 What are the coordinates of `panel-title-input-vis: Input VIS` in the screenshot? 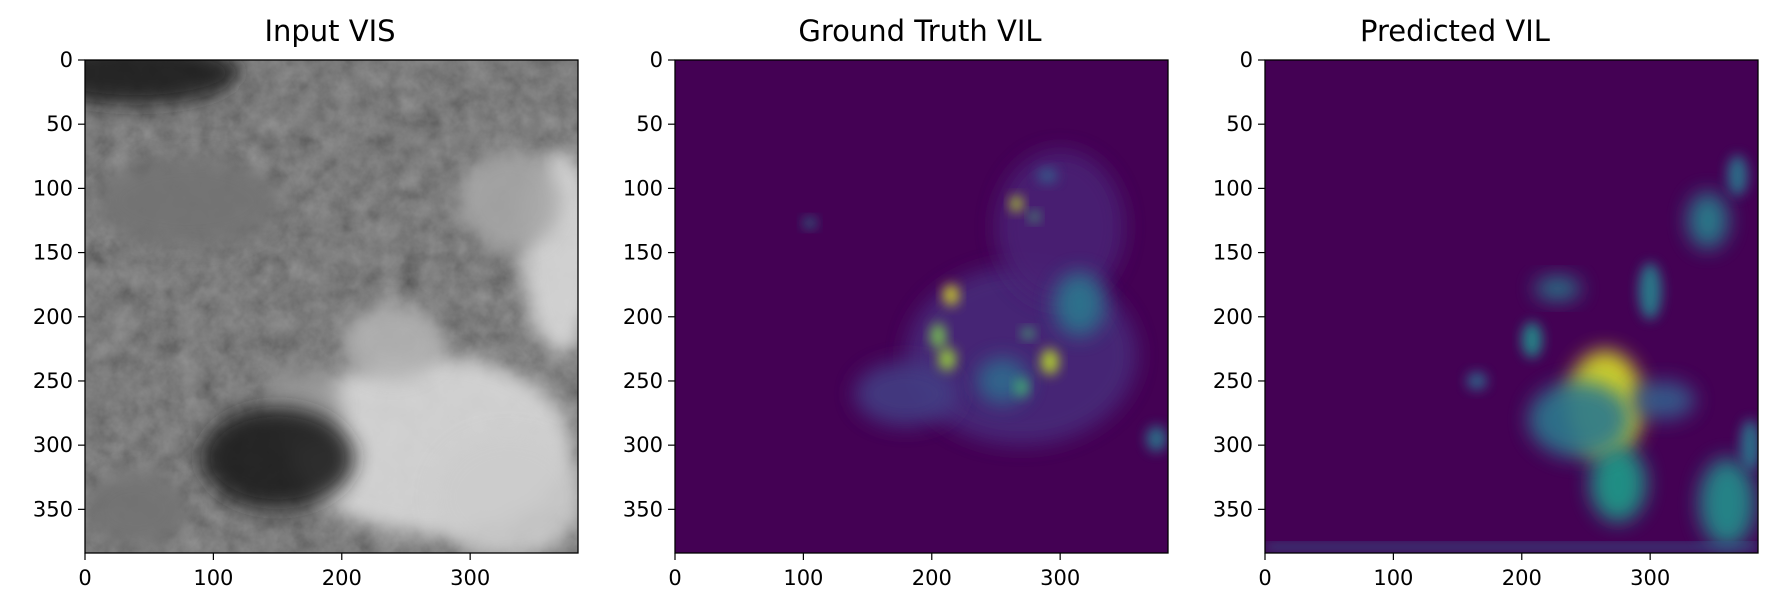 It's located at (330, 31).